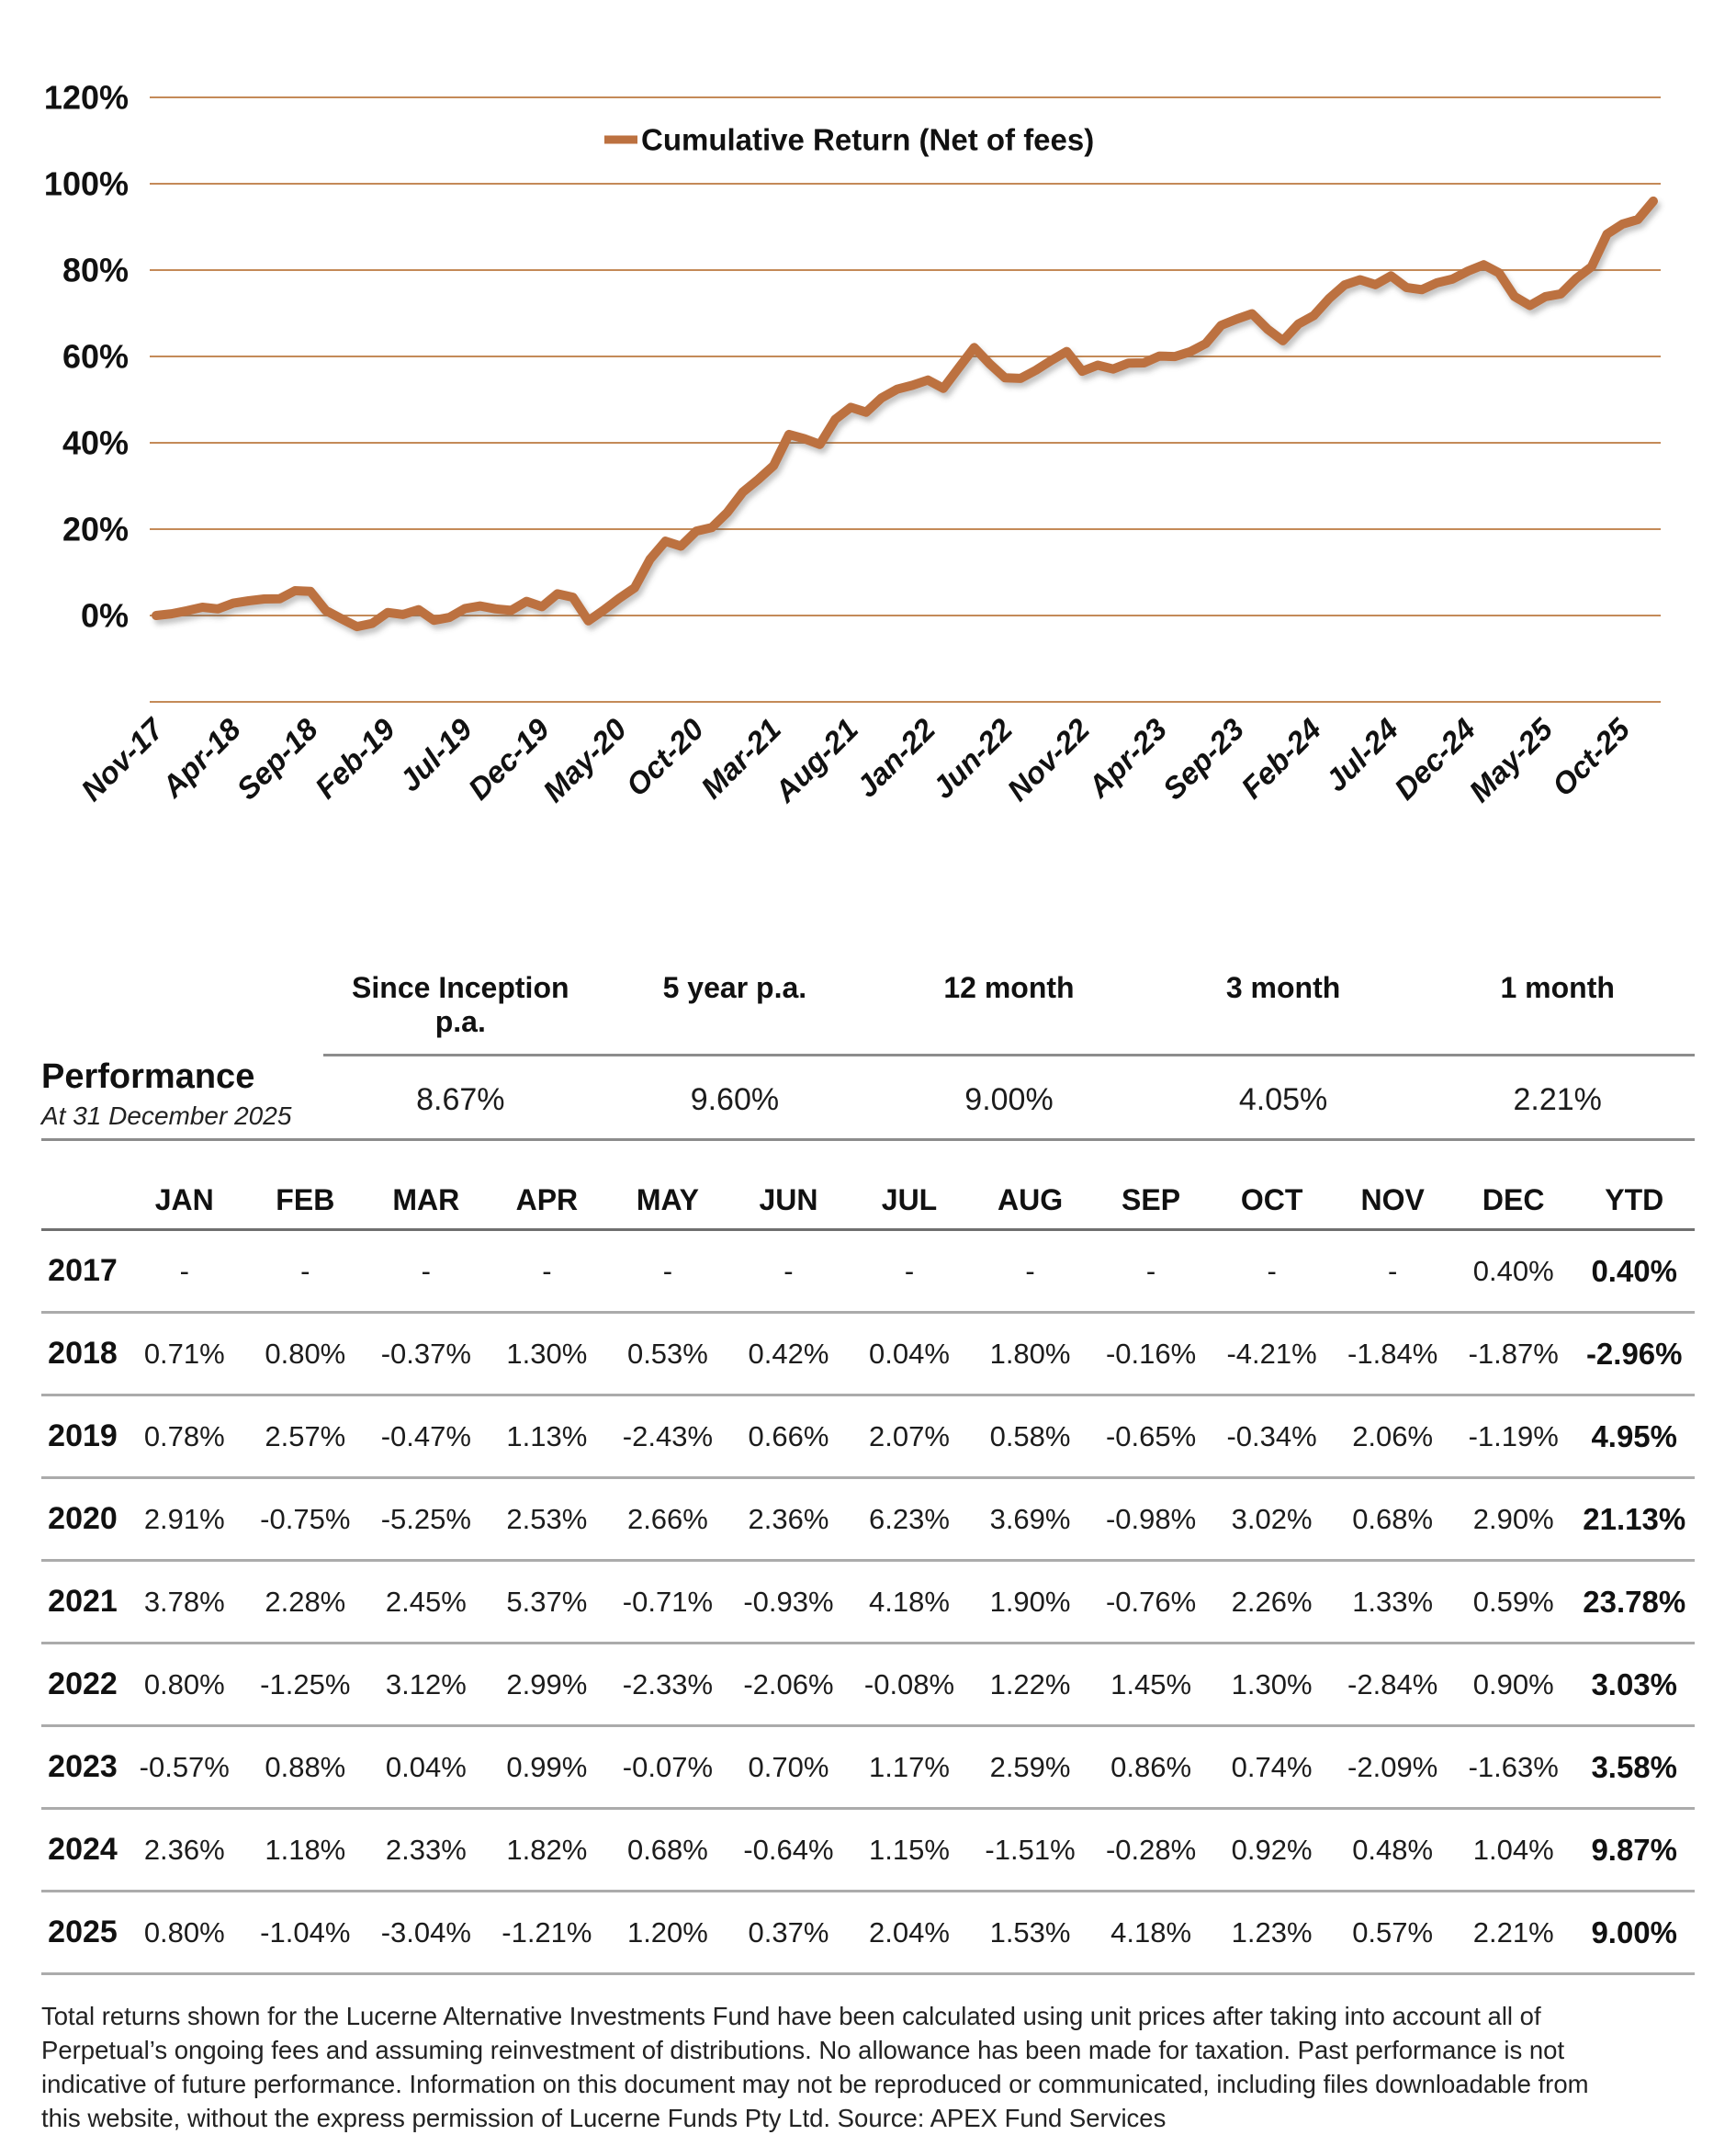 This screenshot has height=2135, width=1736. What do you see at coordinates (667, 1353) in the screenshot?
I see `month-value: 0.53%` at bounding box center [667, 1353].